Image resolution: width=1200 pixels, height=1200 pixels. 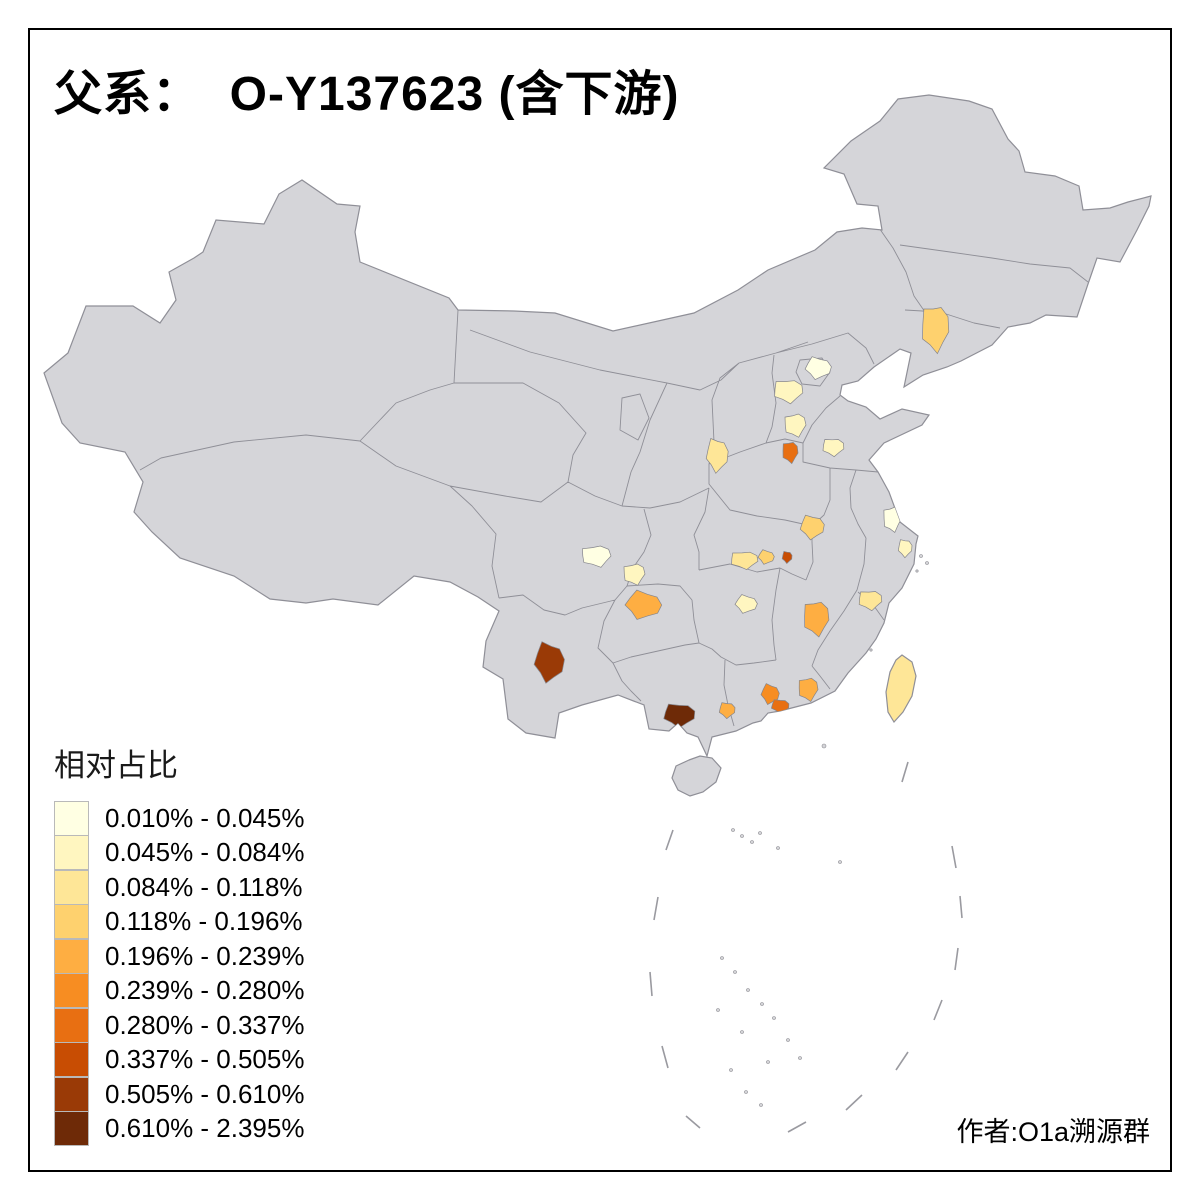 What do you see at coordinates (790, 453) in the screenshot?
I see `region-hebei-south` at bounding box center [790, 453].